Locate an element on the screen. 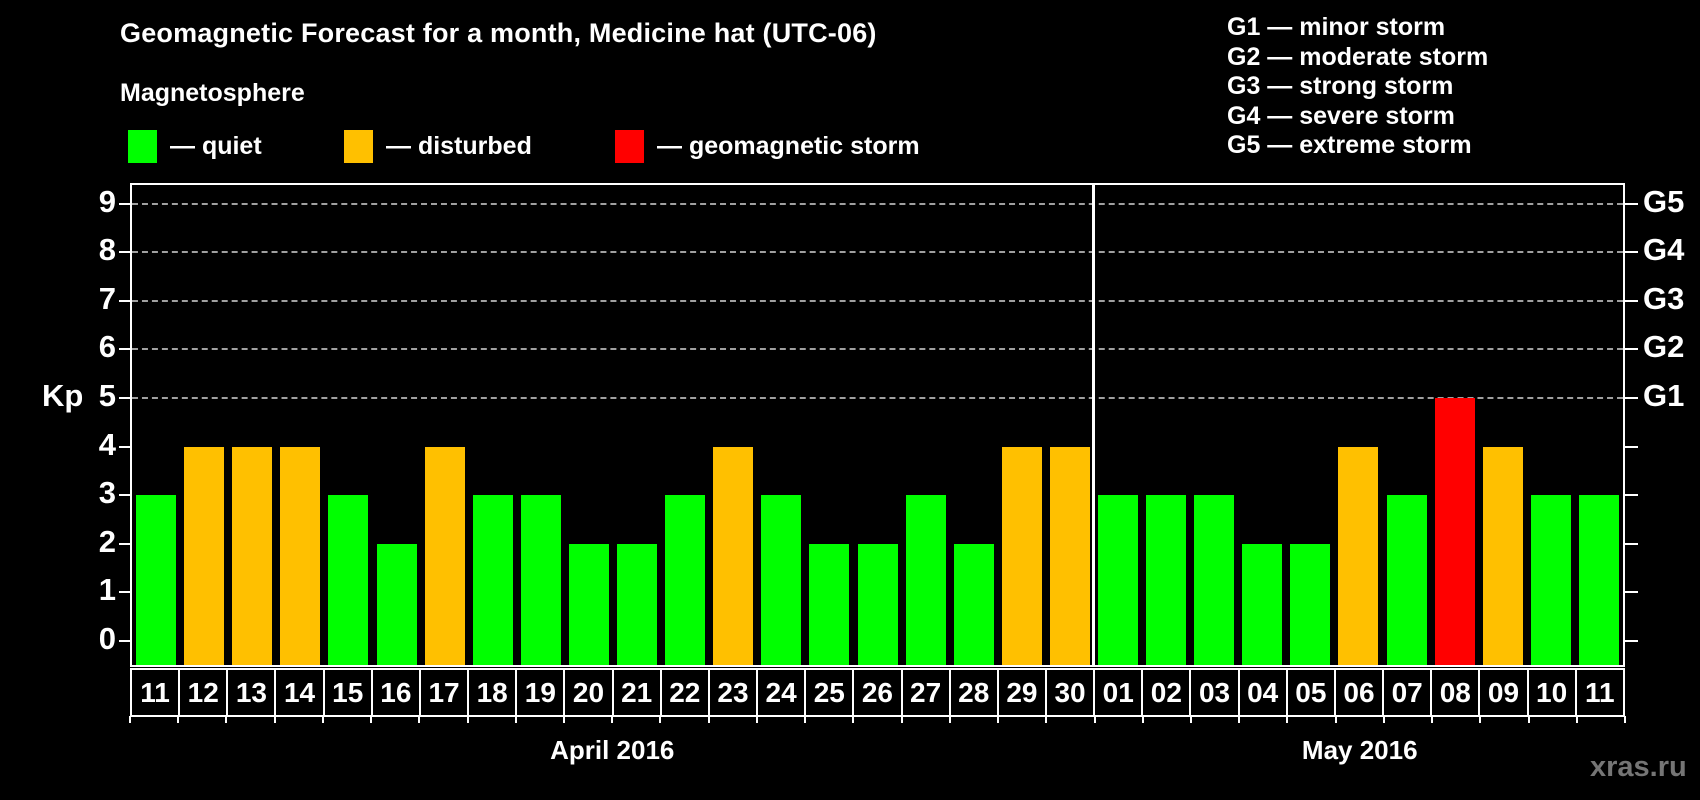 The image size is (1700, 800). day-label-box: 17 is located at coordinates (444, 692).